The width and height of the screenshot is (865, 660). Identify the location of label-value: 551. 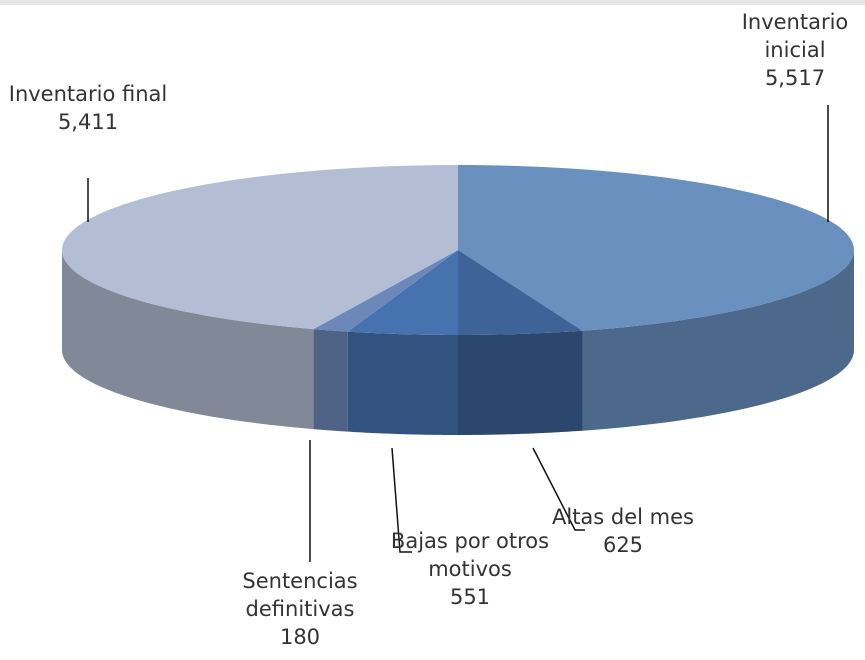
(470, 597).